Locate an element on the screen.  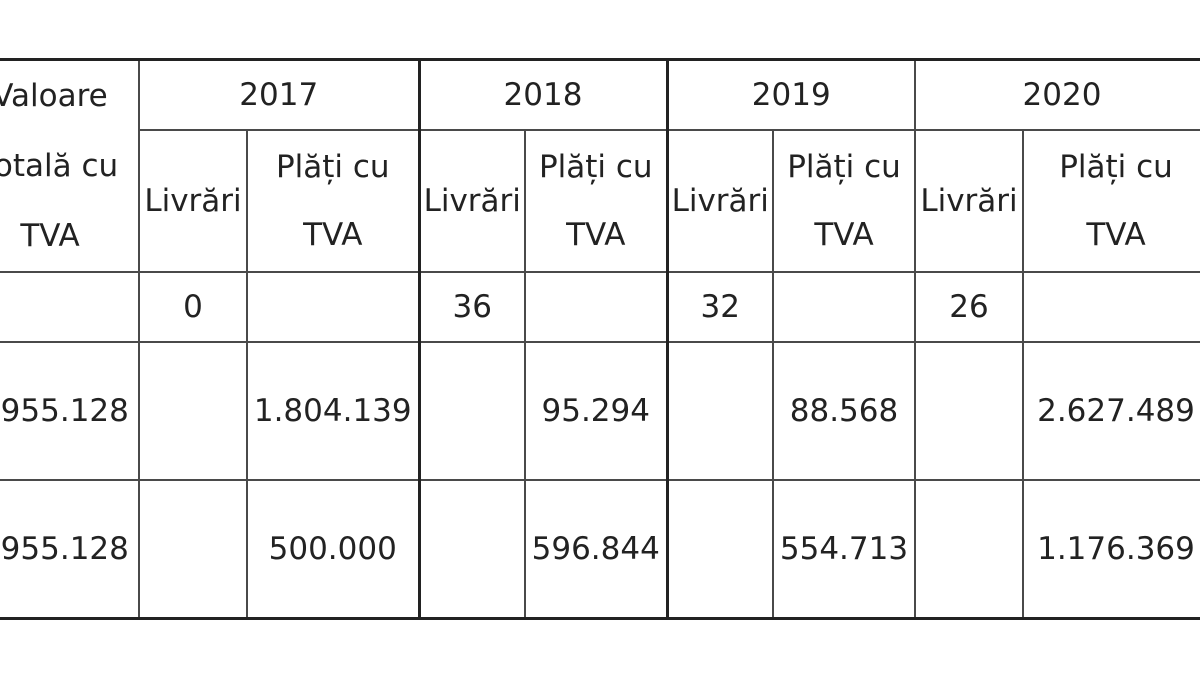
total-value-header-line-3: TVA is located at coordinates (50, 236).